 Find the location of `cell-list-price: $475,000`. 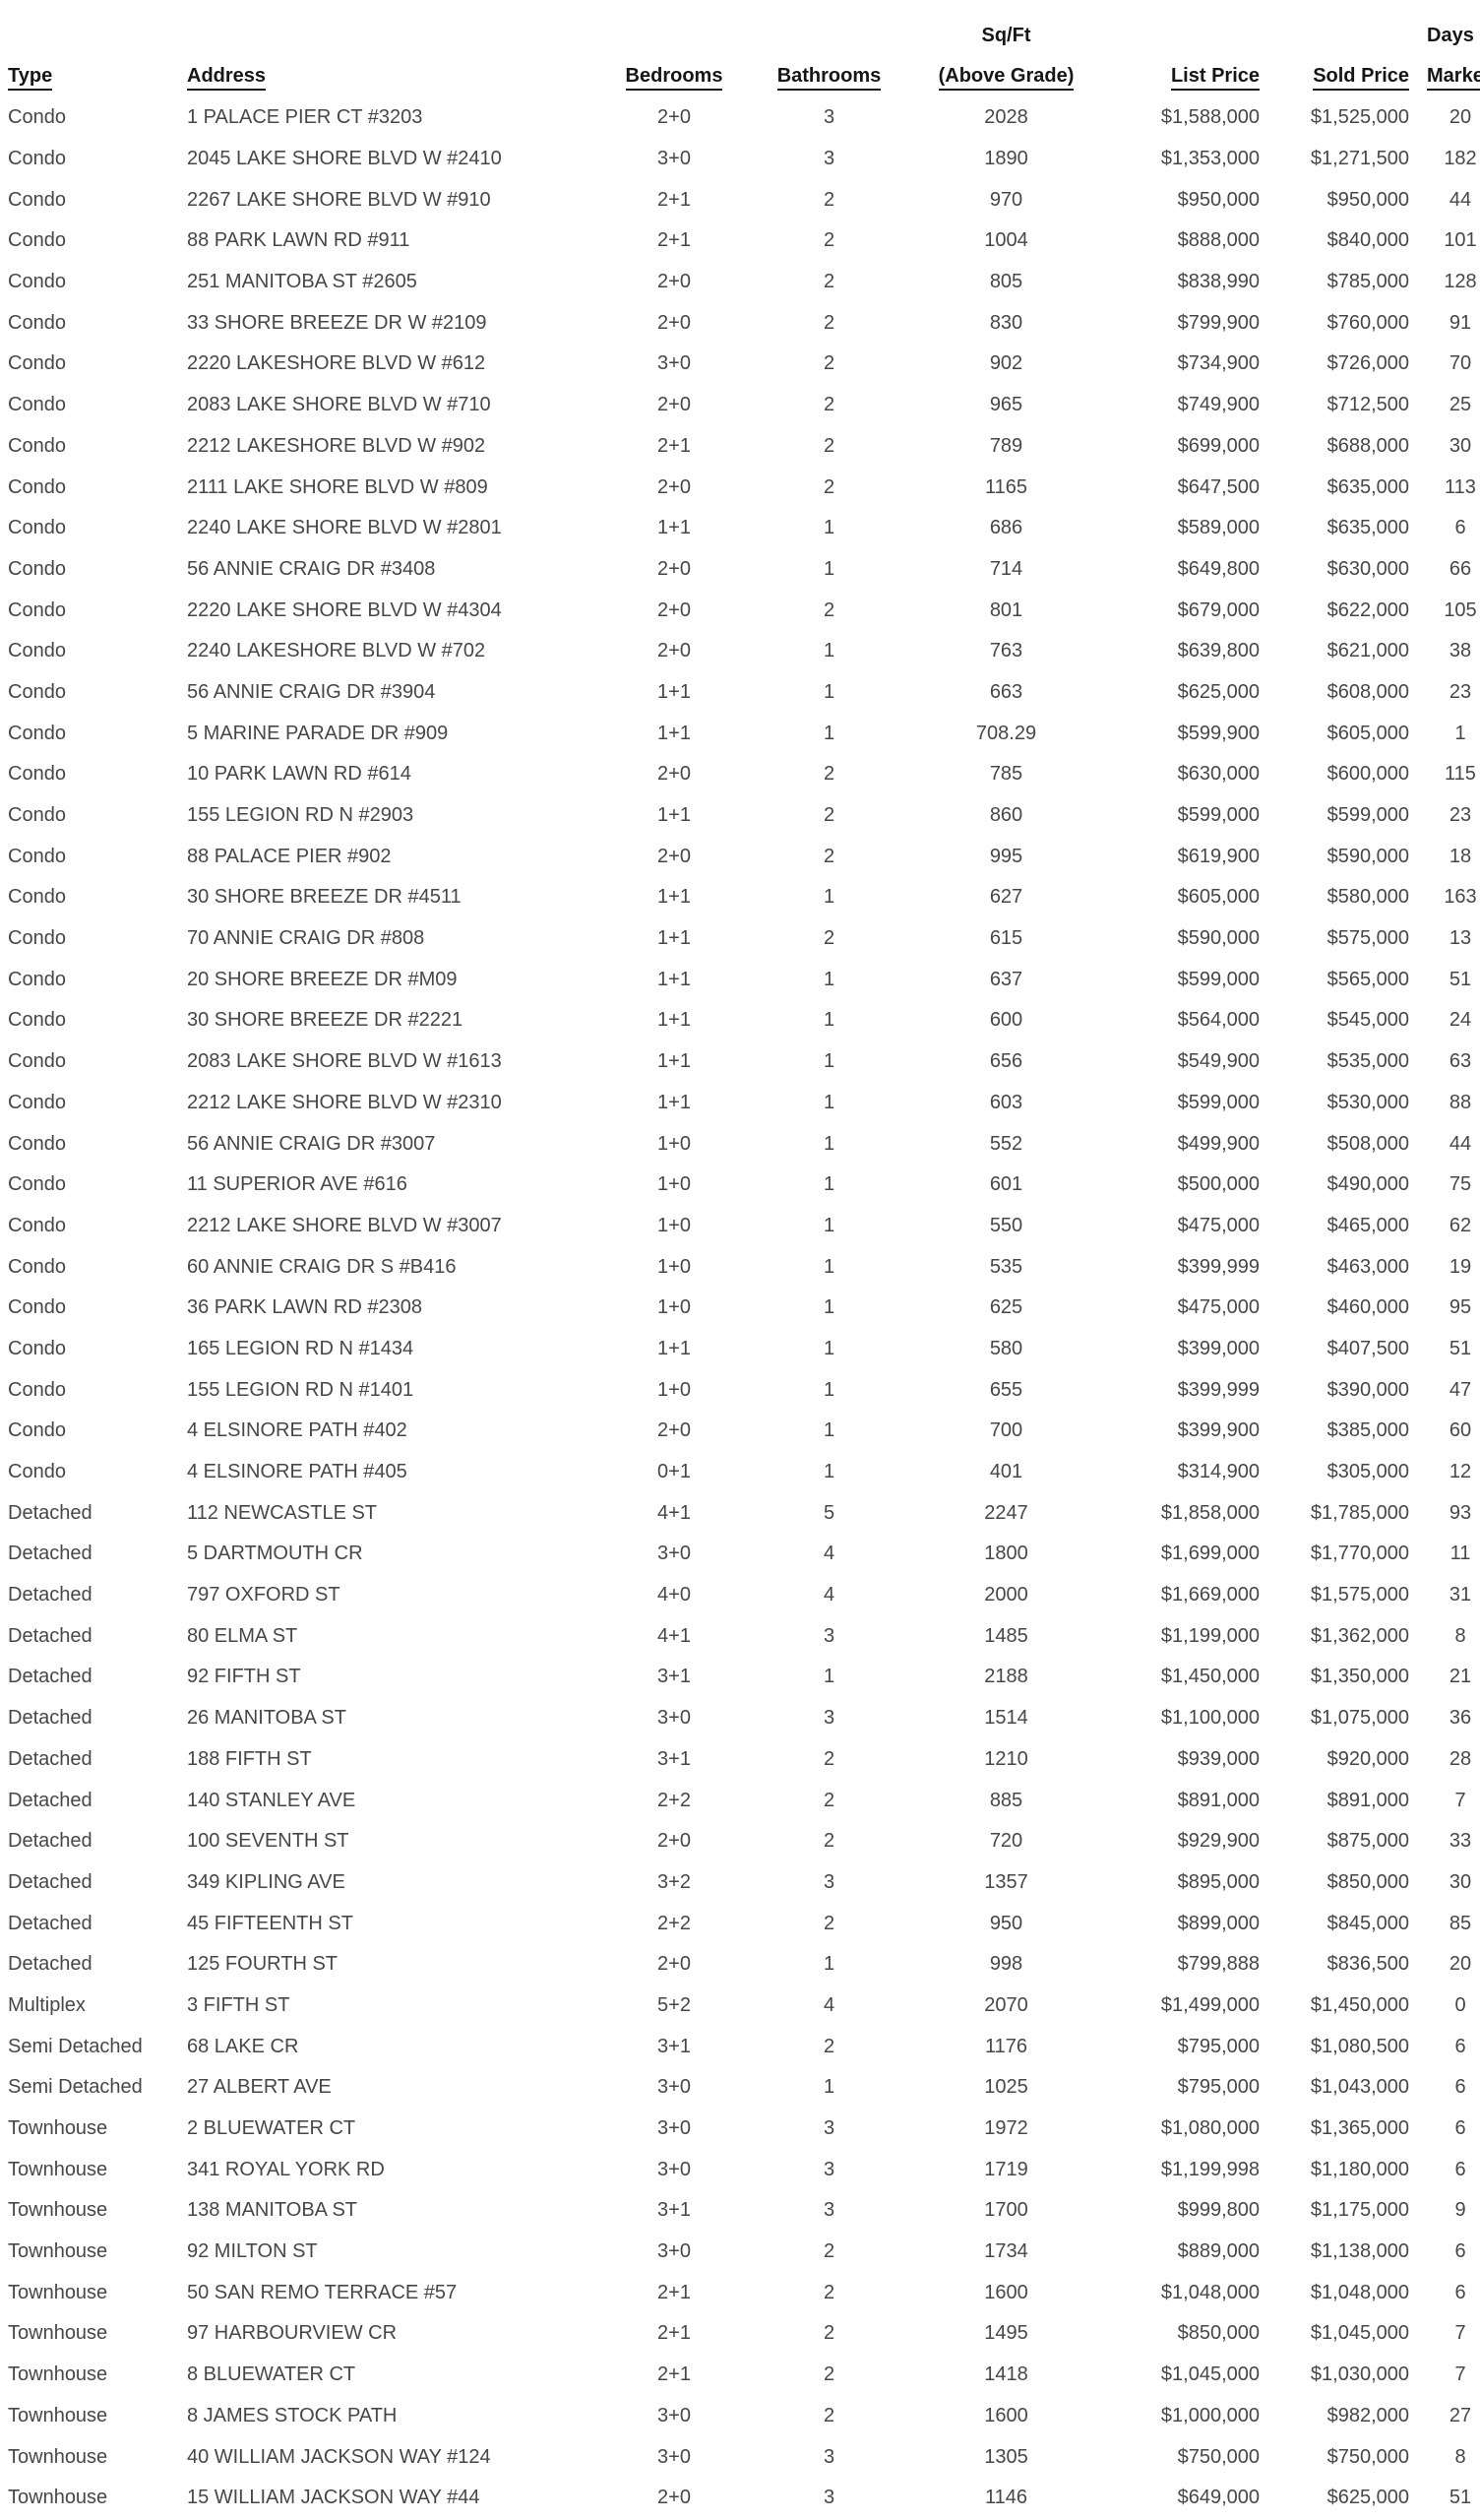

cell-list-price: $475,000 is located at coordinates (1218, 1225).